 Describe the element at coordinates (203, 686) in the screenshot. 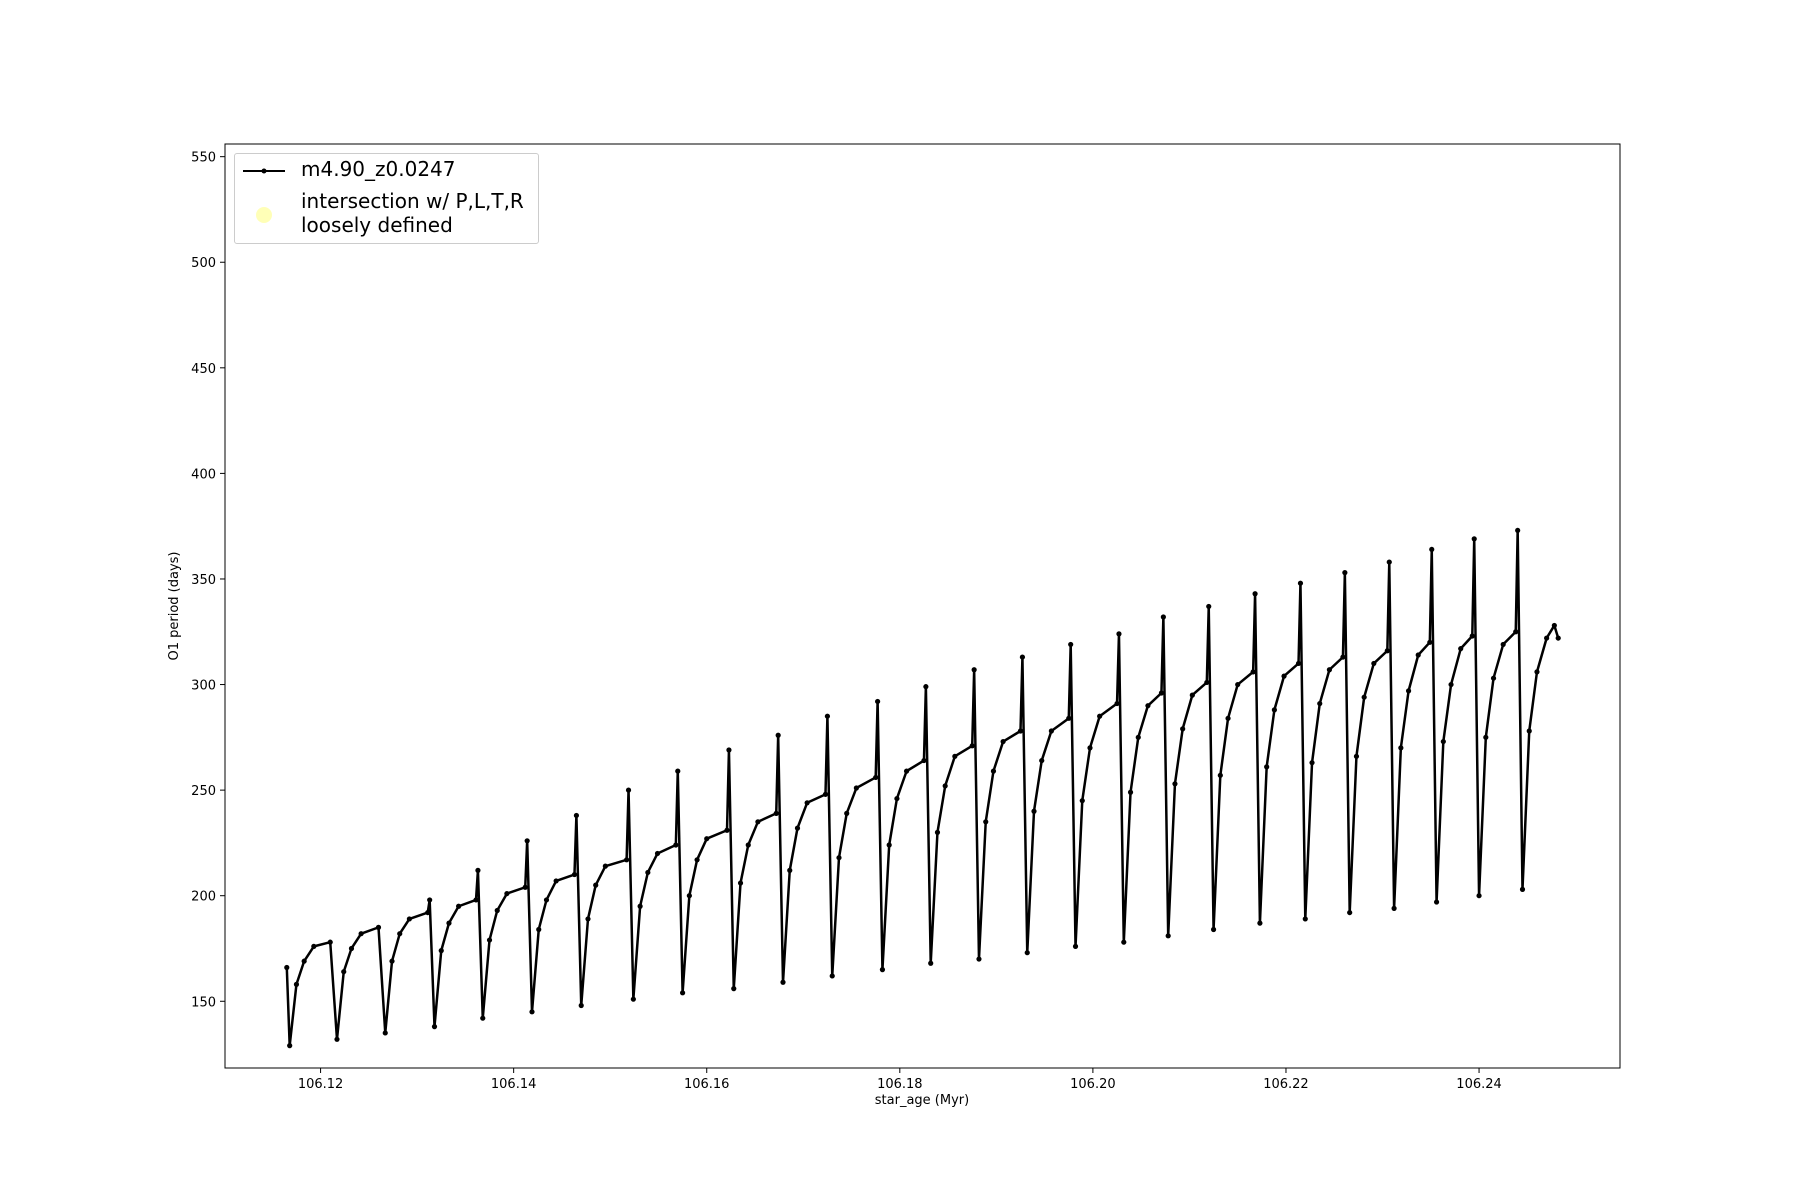

I see `y-tick-label: 300` at that location.